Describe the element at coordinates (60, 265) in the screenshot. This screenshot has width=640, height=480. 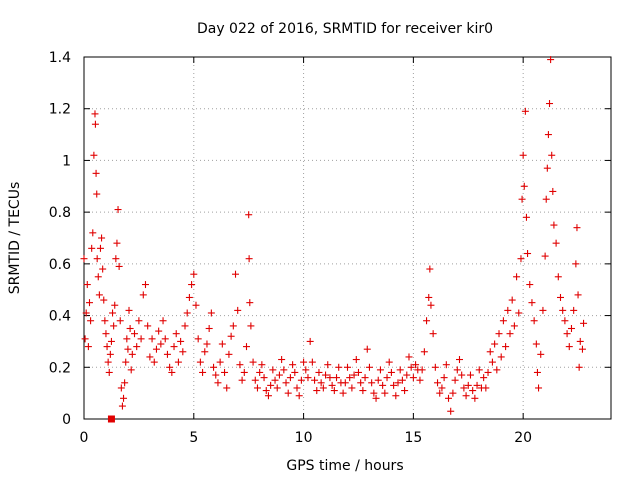
I see `y-tick-label: 0.6` at that location.